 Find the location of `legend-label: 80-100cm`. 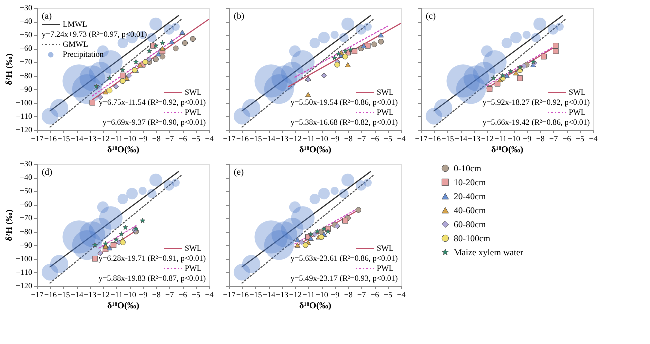

legend-label: 80-100cm is located at coordinates (472, 239).